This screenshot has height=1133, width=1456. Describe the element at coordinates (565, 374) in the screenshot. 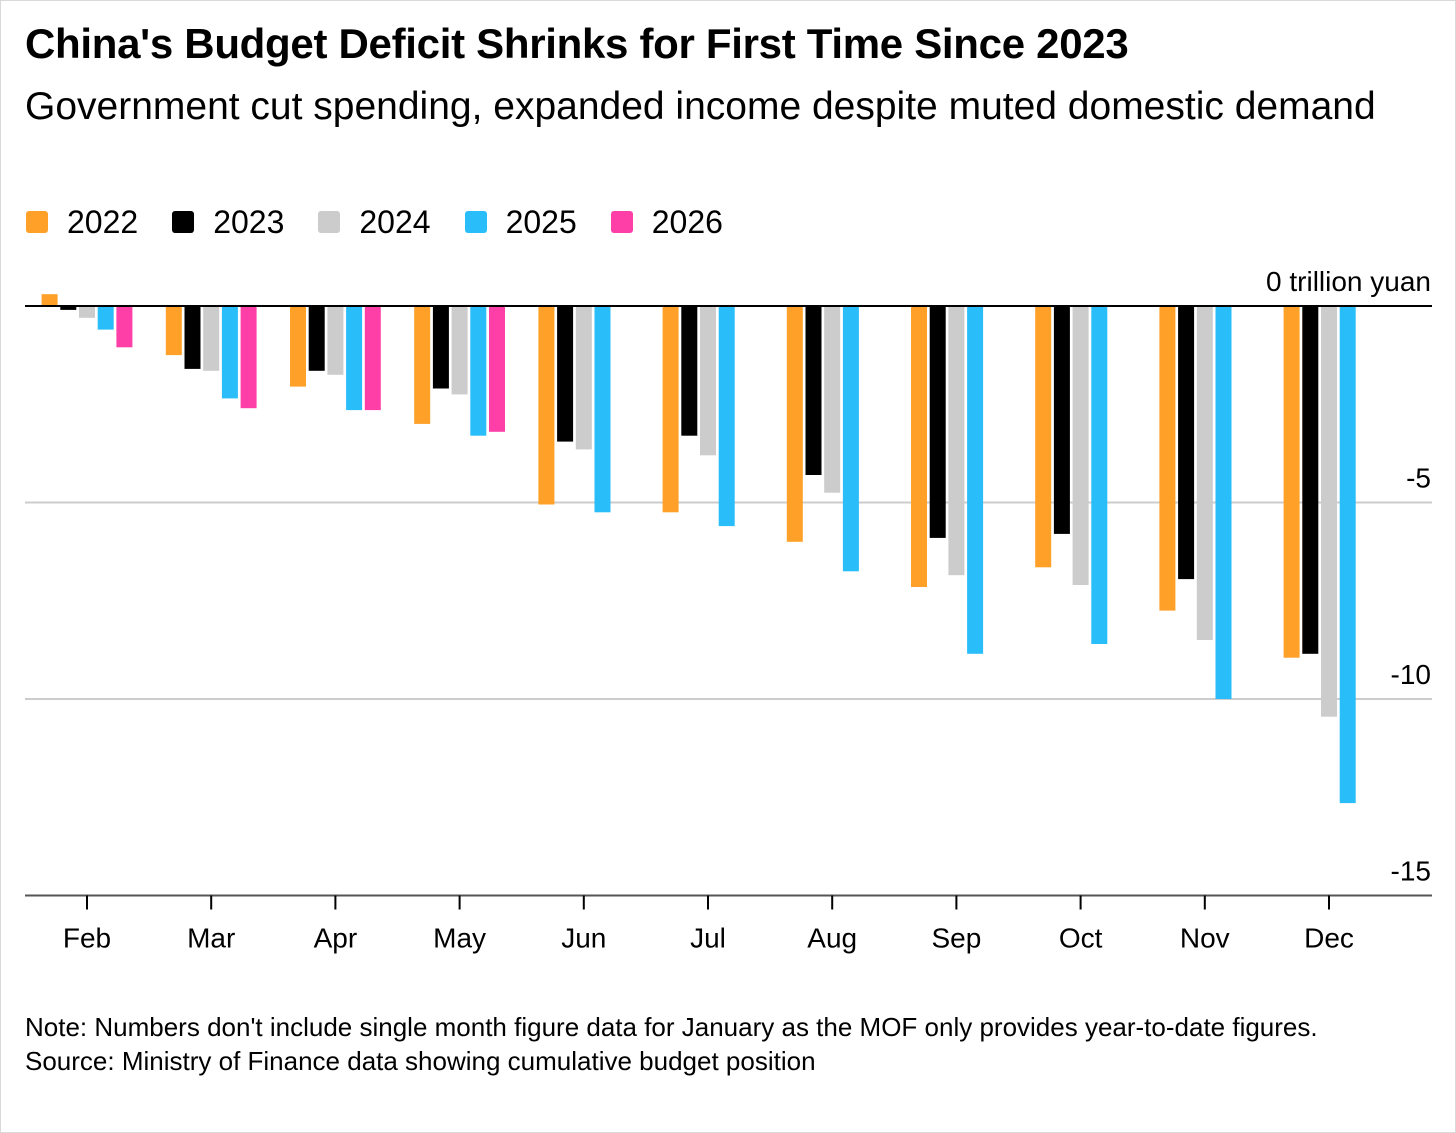

I see `bar-Jun-2023` at that location.